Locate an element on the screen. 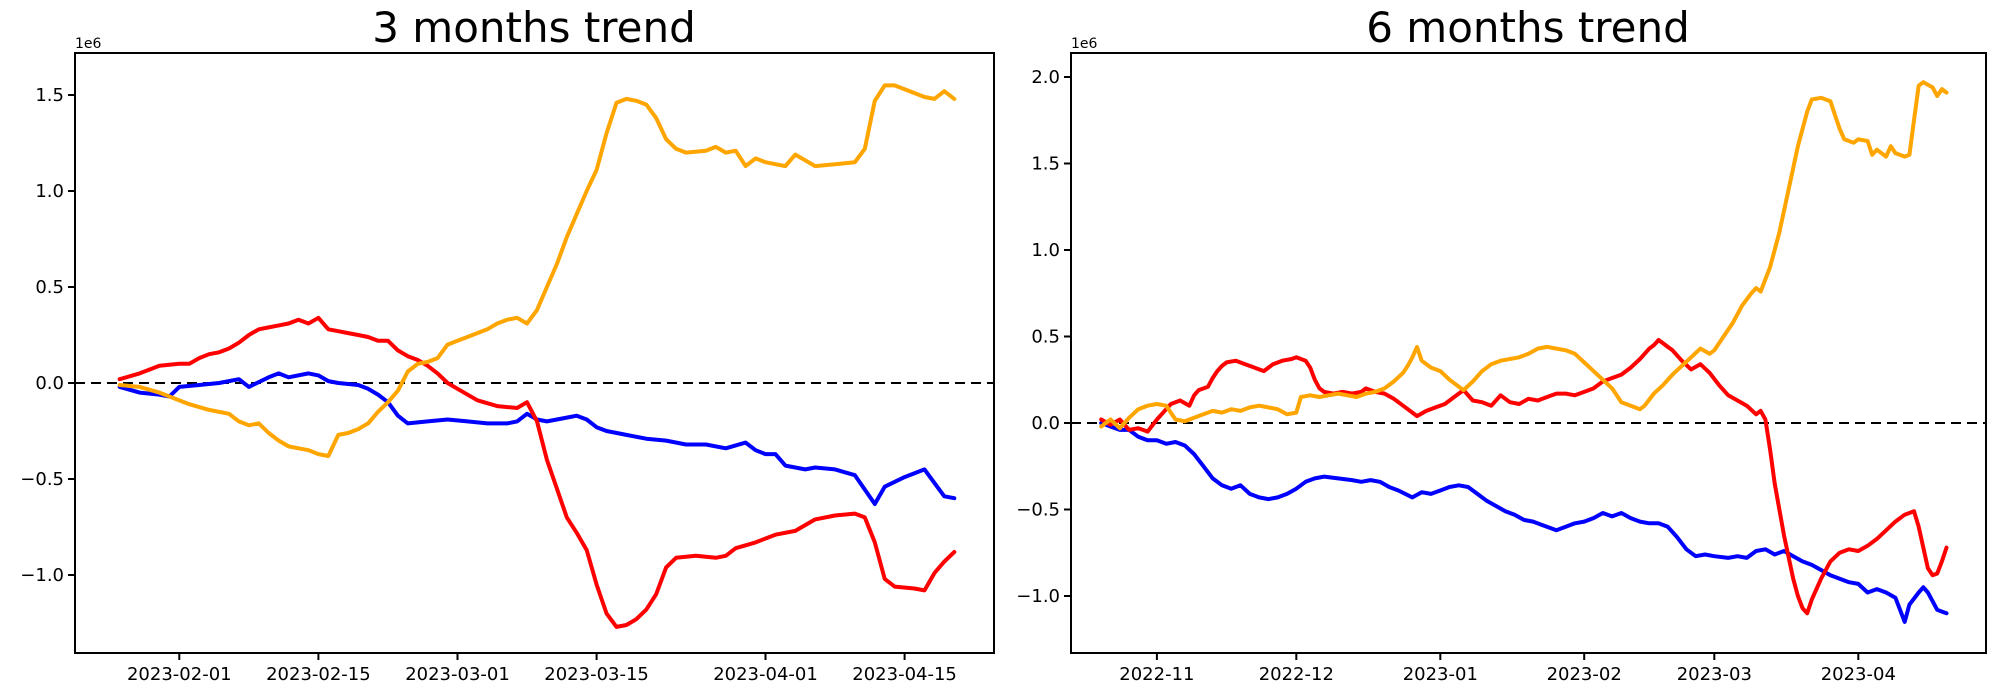 The height and width of the screenshot is (700, 2000). x-tick-label: 2023-03 is located at coordinates (1714, 674).